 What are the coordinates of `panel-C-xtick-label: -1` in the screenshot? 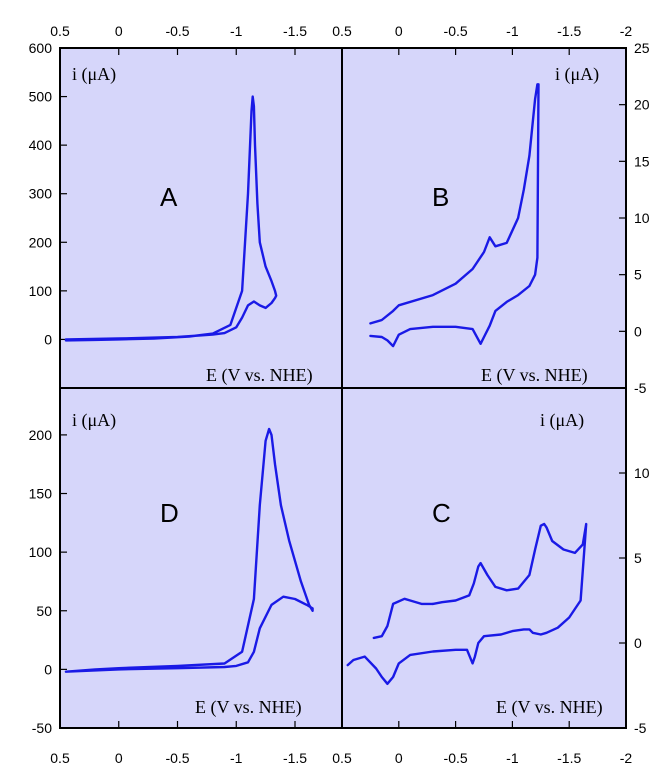 It's located at (512, 756).